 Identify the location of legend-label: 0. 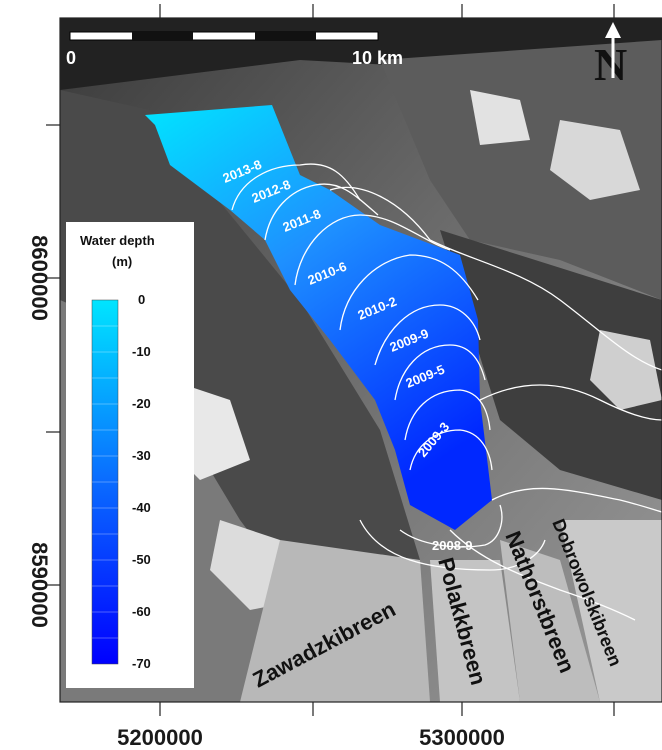
(141, 299).